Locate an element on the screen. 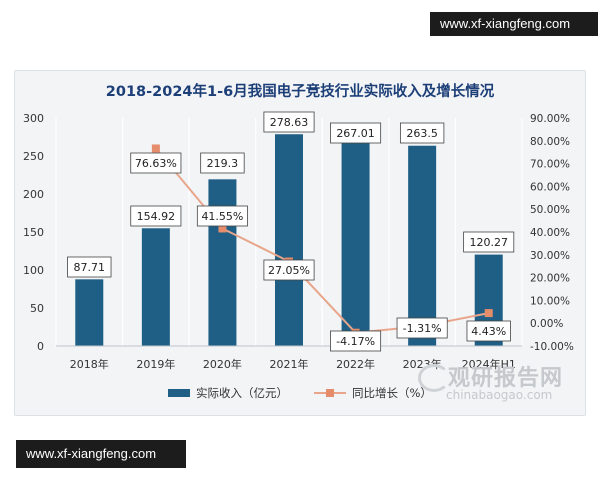 This screenshot has width=600, height=480. y-right-tick-label: 70.00% is located at coordinates (550, 165).